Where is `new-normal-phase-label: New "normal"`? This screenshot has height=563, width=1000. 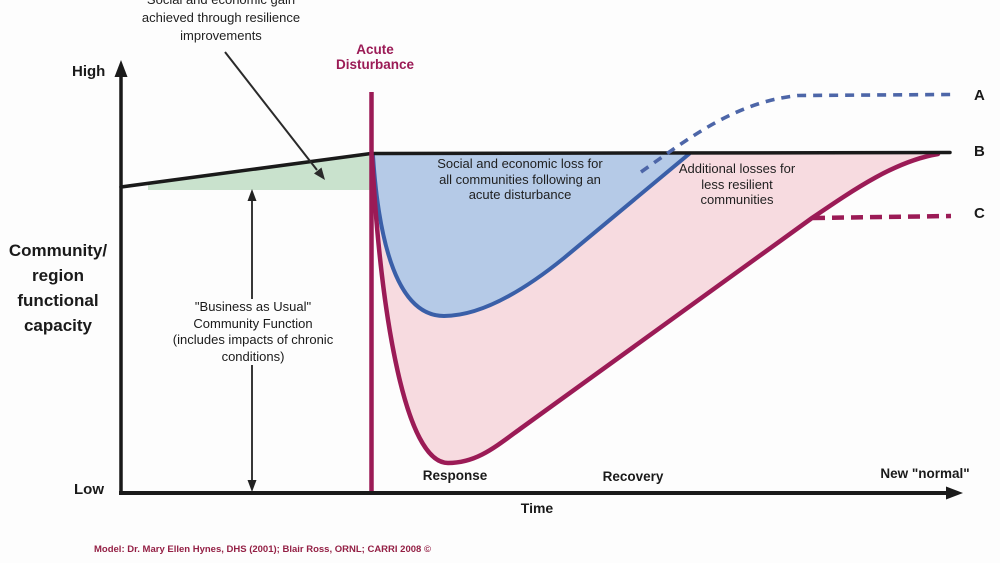
new-normal-phase-label: New "normal" is located at coordinates (925, 473).